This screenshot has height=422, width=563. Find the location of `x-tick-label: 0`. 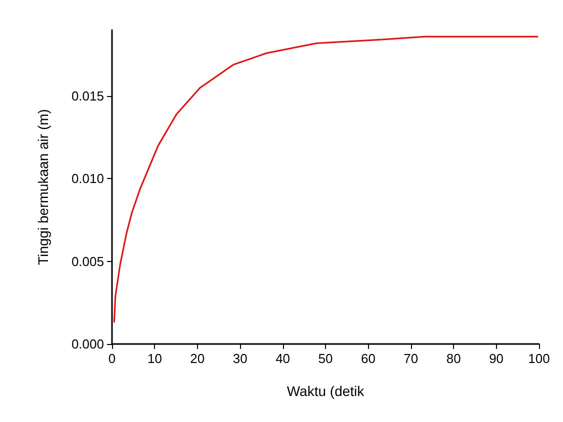

x-tick-label: 0 is located at coordinates (112, 358).